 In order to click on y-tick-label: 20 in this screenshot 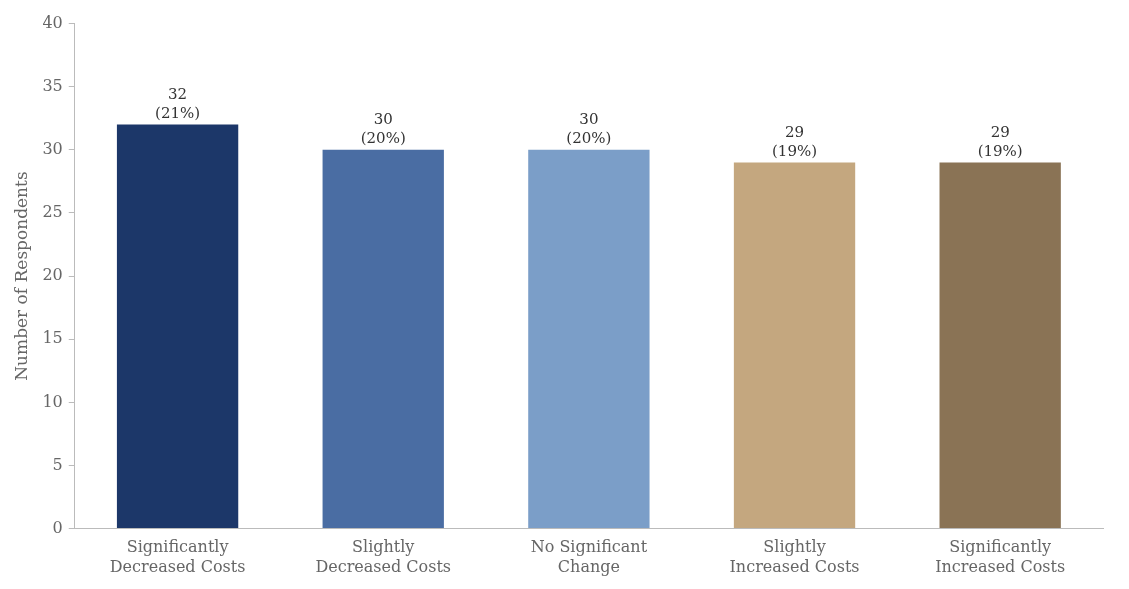, I will do `click(52, 275)`.